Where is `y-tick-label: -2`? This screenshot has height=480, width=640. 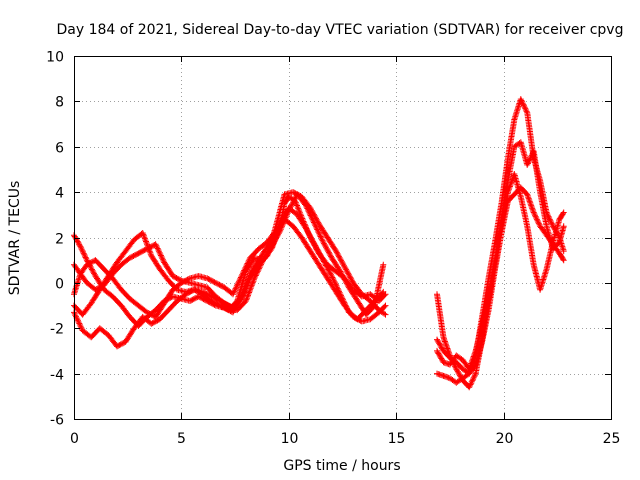
y-tick-label: -2 is located at coordinates (57, 330).